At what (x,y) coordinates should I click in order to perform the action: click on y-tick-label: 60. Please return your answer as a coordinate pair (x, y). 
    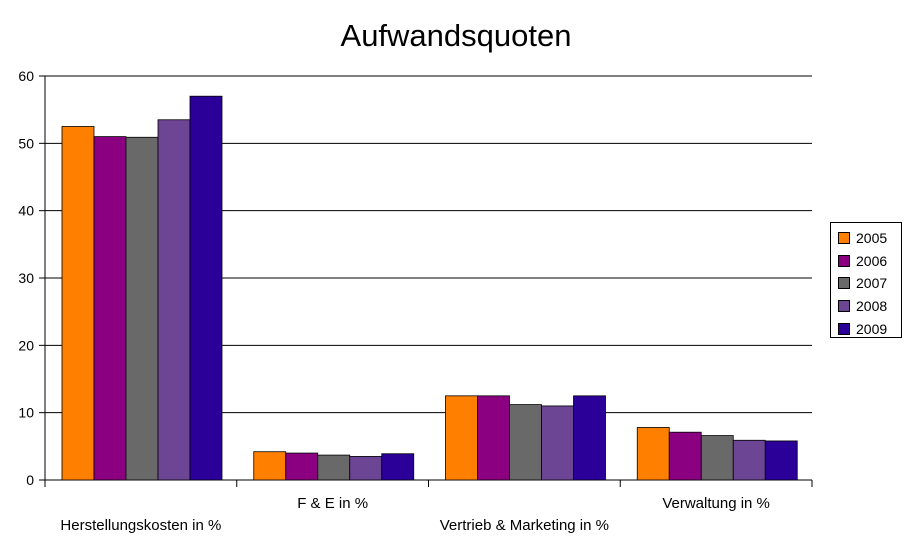
    Looking at the image, I should click on (26, 76).